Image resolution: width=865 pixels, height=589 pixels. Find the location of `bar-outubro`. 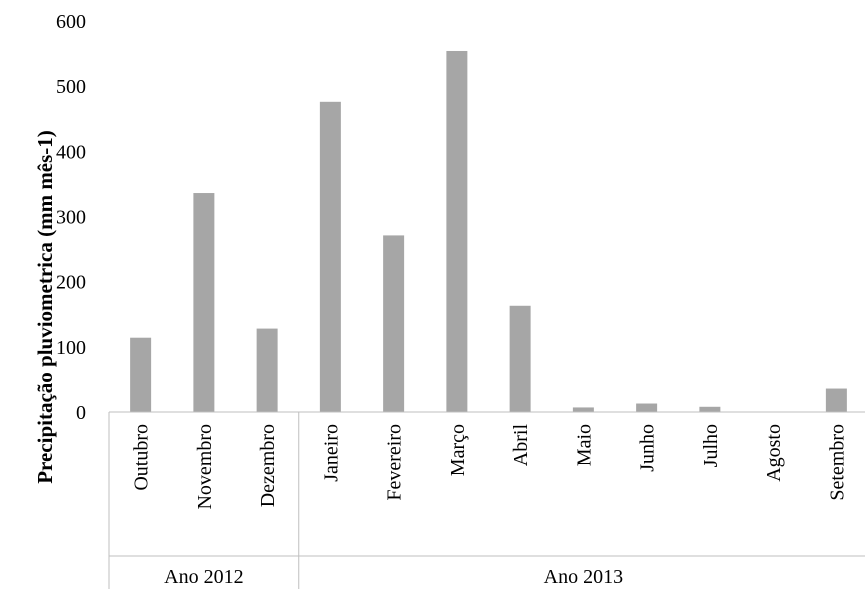

bar-outubro is located at coordinates (141, 374).